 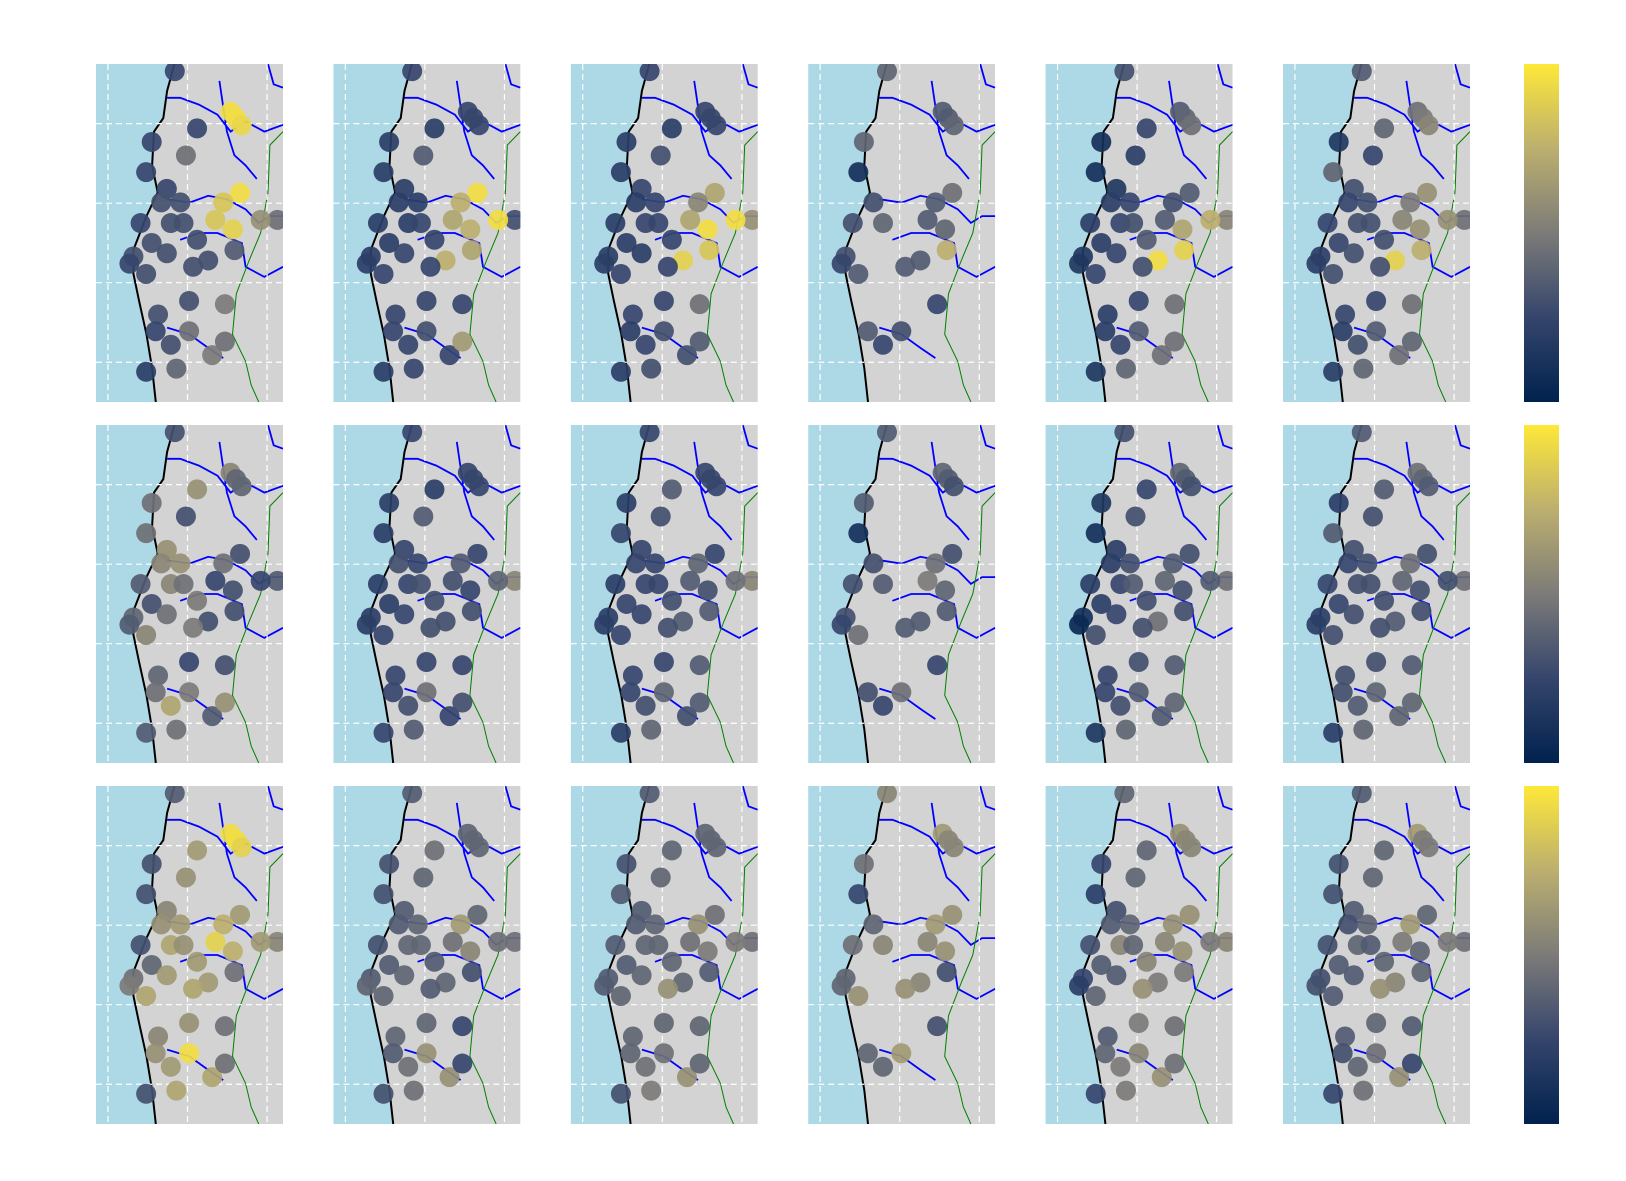 What do you see at coordinates (1541, 955) in the screenshot?
I see `colorbar` at bounding box center [1541, 955].